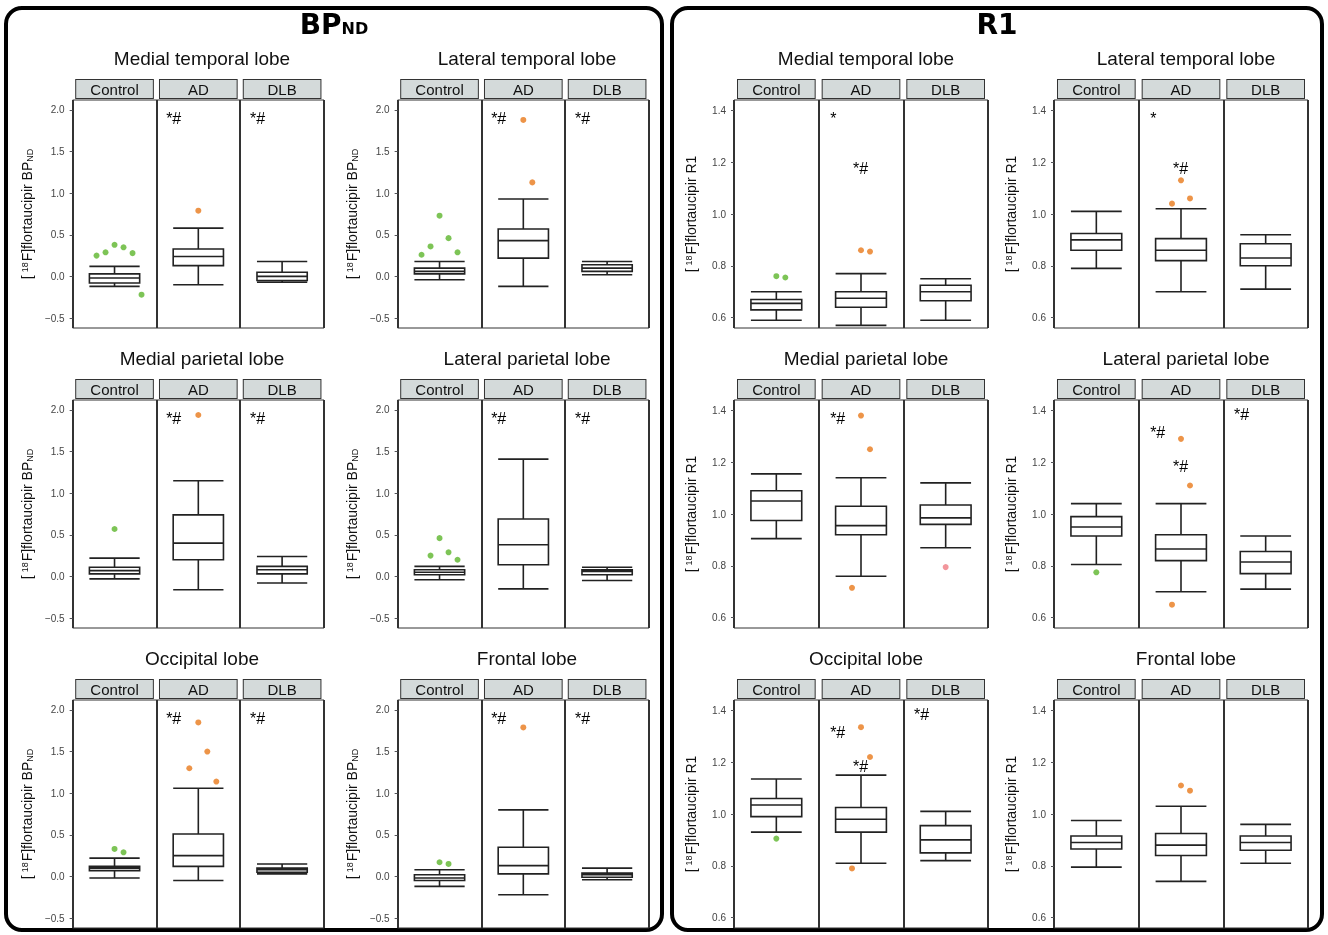  What do you see at coordinates (202, 58) in the screenshot?
I see `chart-title: Medial temporal lobe` at bounding box center [202, 58].